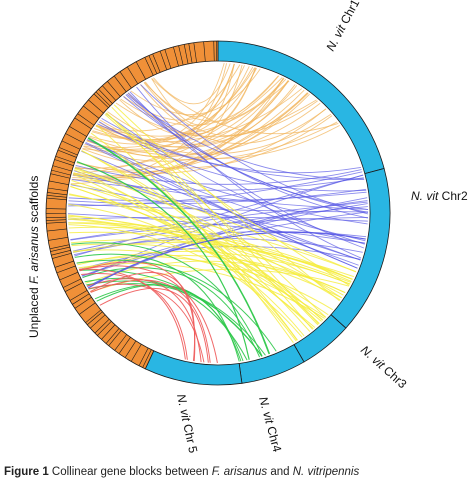 The width and height of the screenshot is (474, 481). I want to click on link-green, so click(167, 299).